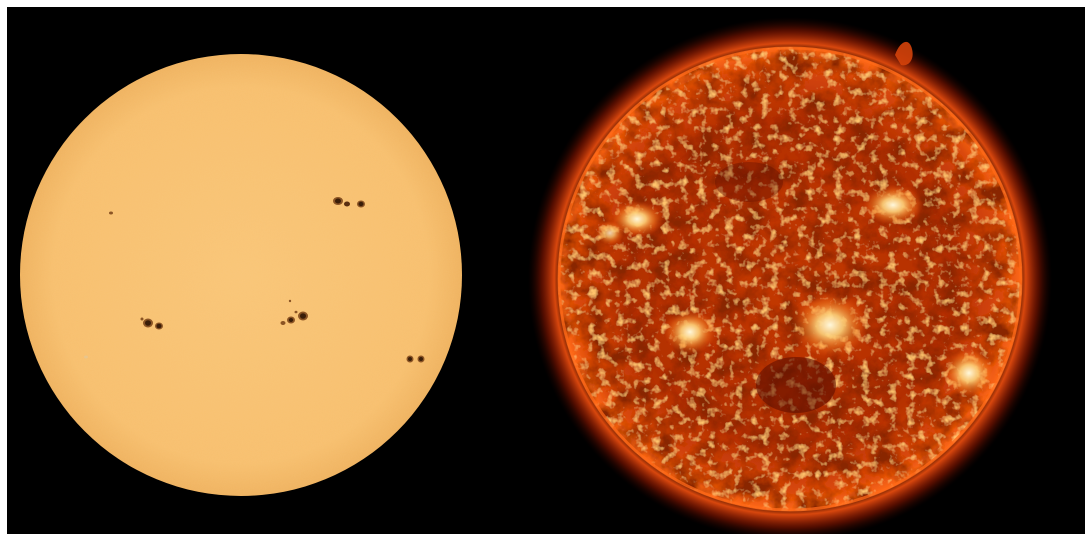  Describe the element at coordinates (904, 53) in the screenshot. I see `solar-prominence` at that location.